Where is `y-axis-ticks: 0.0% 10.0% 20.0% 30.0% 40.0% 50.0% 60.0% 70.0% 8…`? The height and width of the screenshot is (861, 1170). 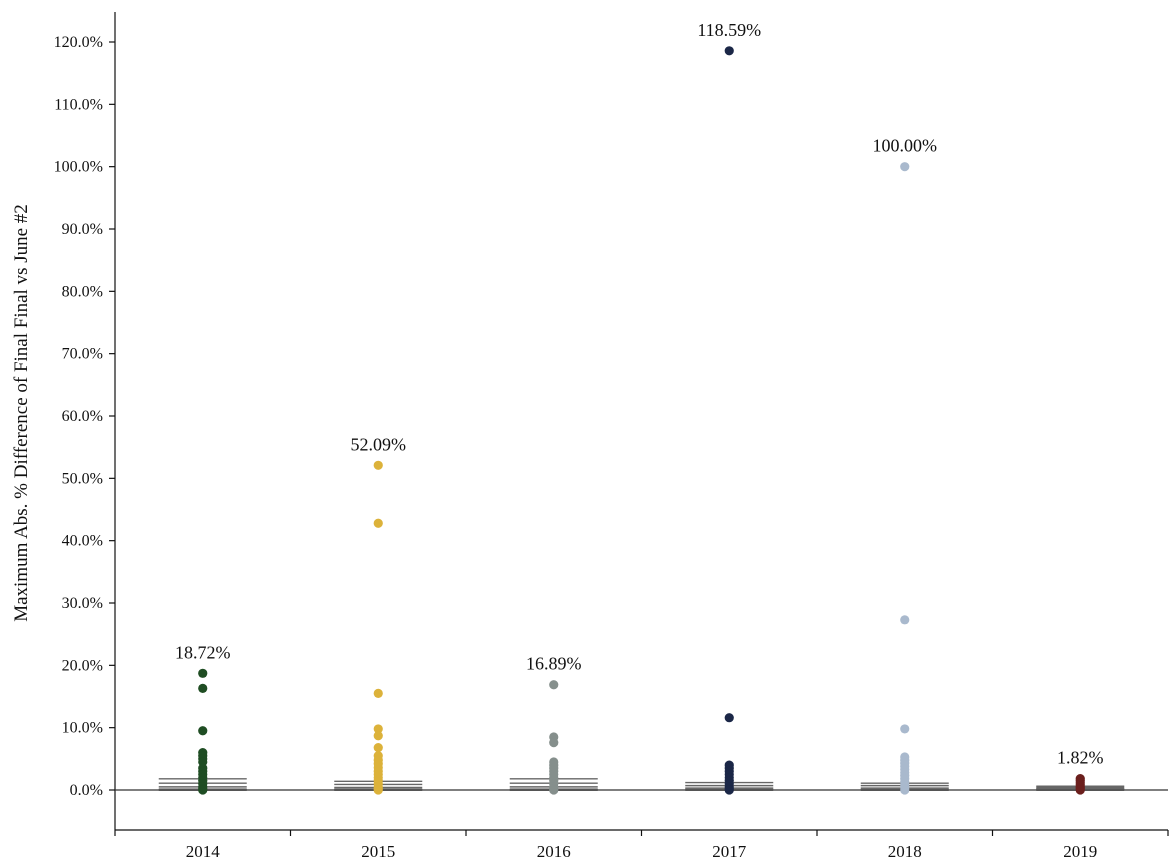 y-axis-ticks: 0.0% 10.0% 20.0% 30.0% 40.0% 50.0% 60.0% 70.0% 8… is located at coordinates (84, 416).